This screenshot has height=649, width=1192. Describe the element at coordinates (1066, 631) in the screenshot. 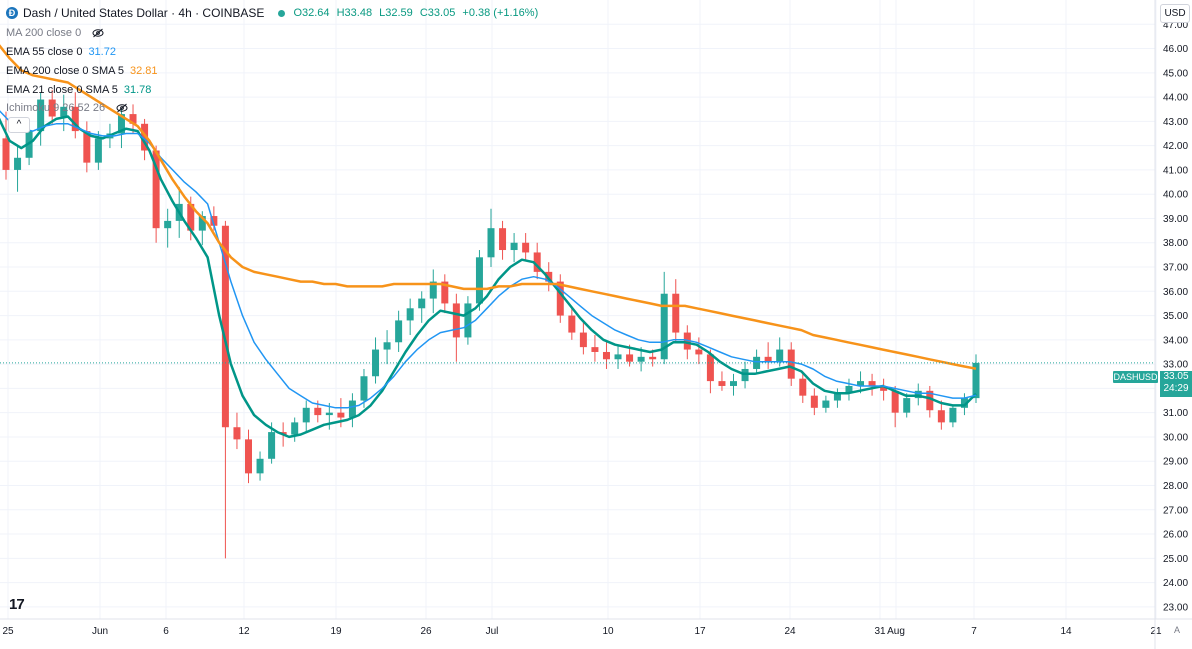

I see `x-tick-label: 14` at that location.